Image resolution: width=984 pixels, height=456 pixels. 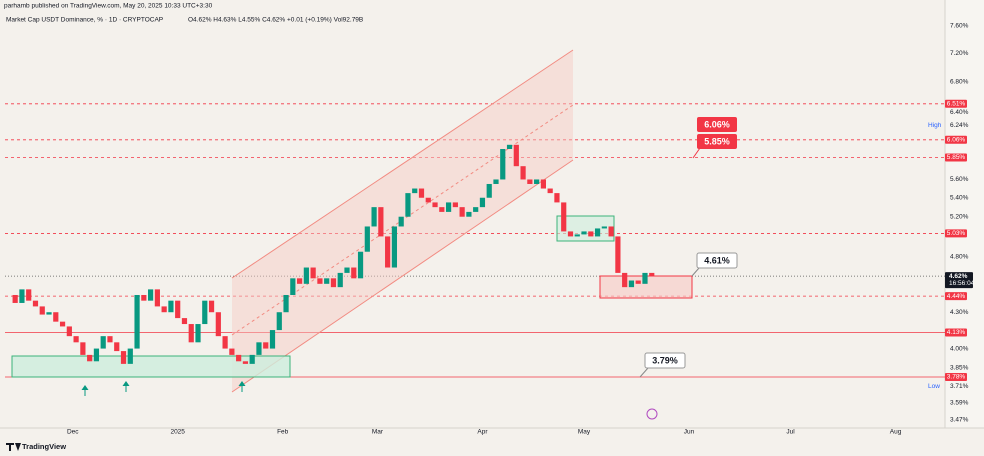 What do you see at coordinates (956, 104) in the screenshot?
I see `level-label: 6.51%` at bounding box center [956, 104].